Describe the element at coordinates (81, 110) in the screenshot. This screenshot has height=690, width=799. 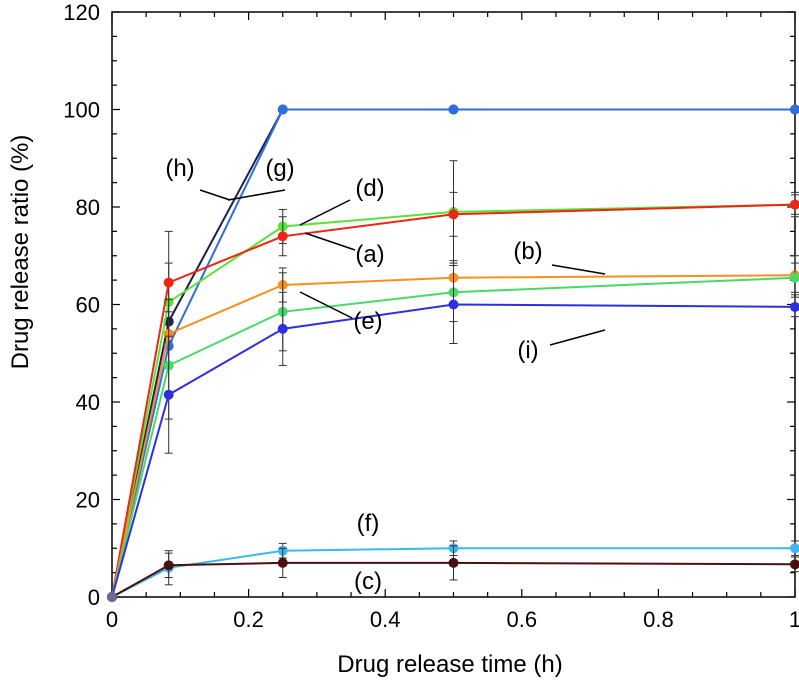
I see `y-tick-label: 100` at that location.